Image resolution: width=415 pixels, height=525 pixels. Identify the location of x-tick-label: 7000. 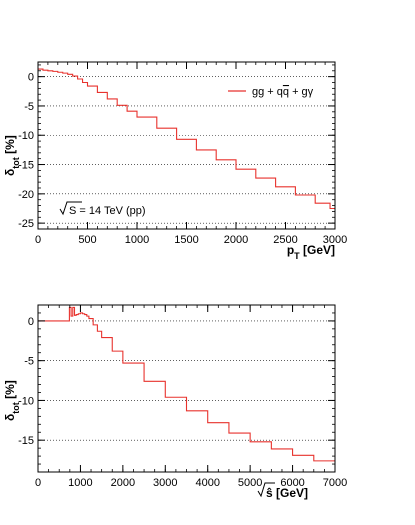
(335, 483).